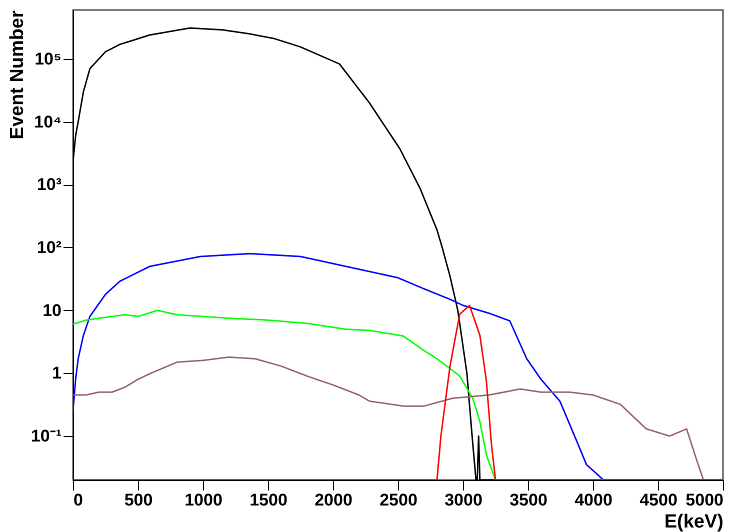  Describe the element at coordinates (203, 500) in the screenshot. I see `x-tick-label: 1000` at that location.